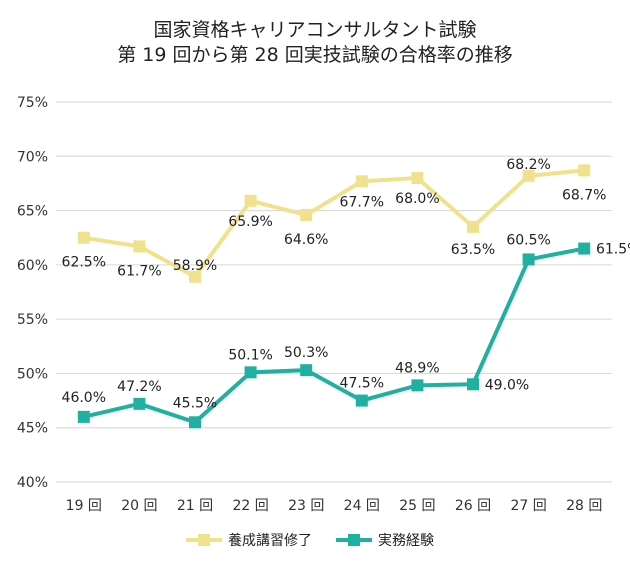 The image size is (630, 564). Describe the element at coordinates (306, 506) in the screenshot. I see `x-tick-label: 23 回` at that location.